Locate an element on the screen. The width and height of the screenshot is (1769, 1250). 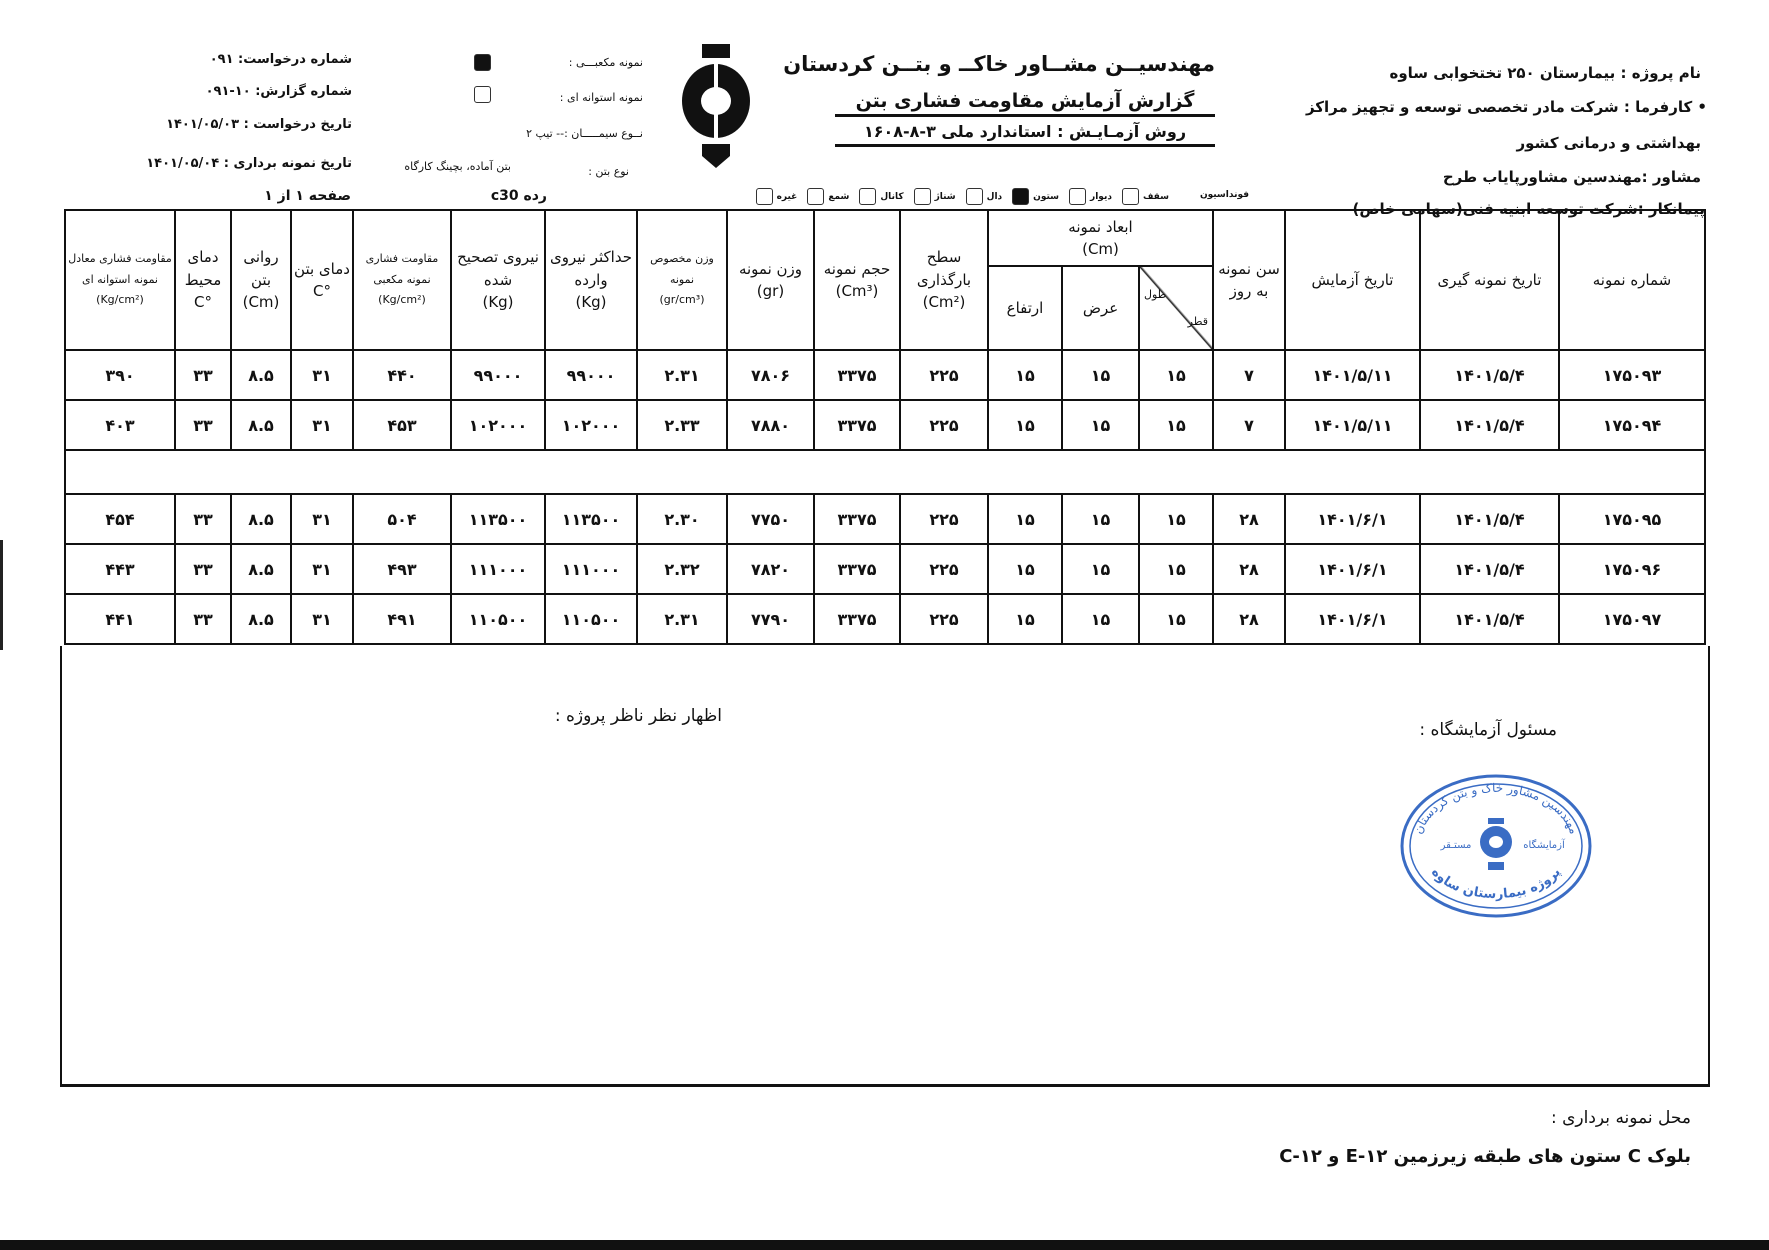
element-type-checkboxes: سقف دیوار ستون دال شناژ کانال شمع غیره is located at coordinates (957, 196).